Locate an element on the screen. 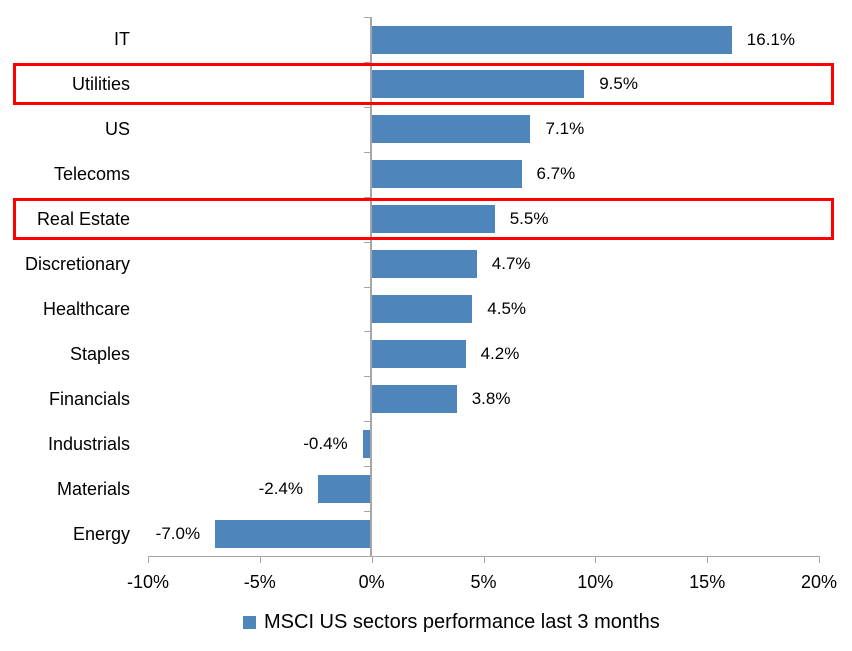 The width and height of the screenshot is (852, 651). bar-us is located at coordinates (451, 129).